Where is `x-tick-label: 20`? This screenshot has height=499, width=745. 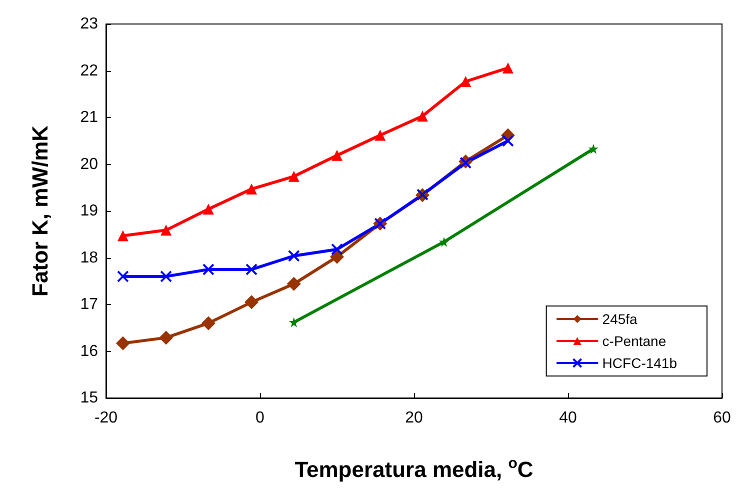
x-tick-label: 20 is located at coordinates (414, 418).